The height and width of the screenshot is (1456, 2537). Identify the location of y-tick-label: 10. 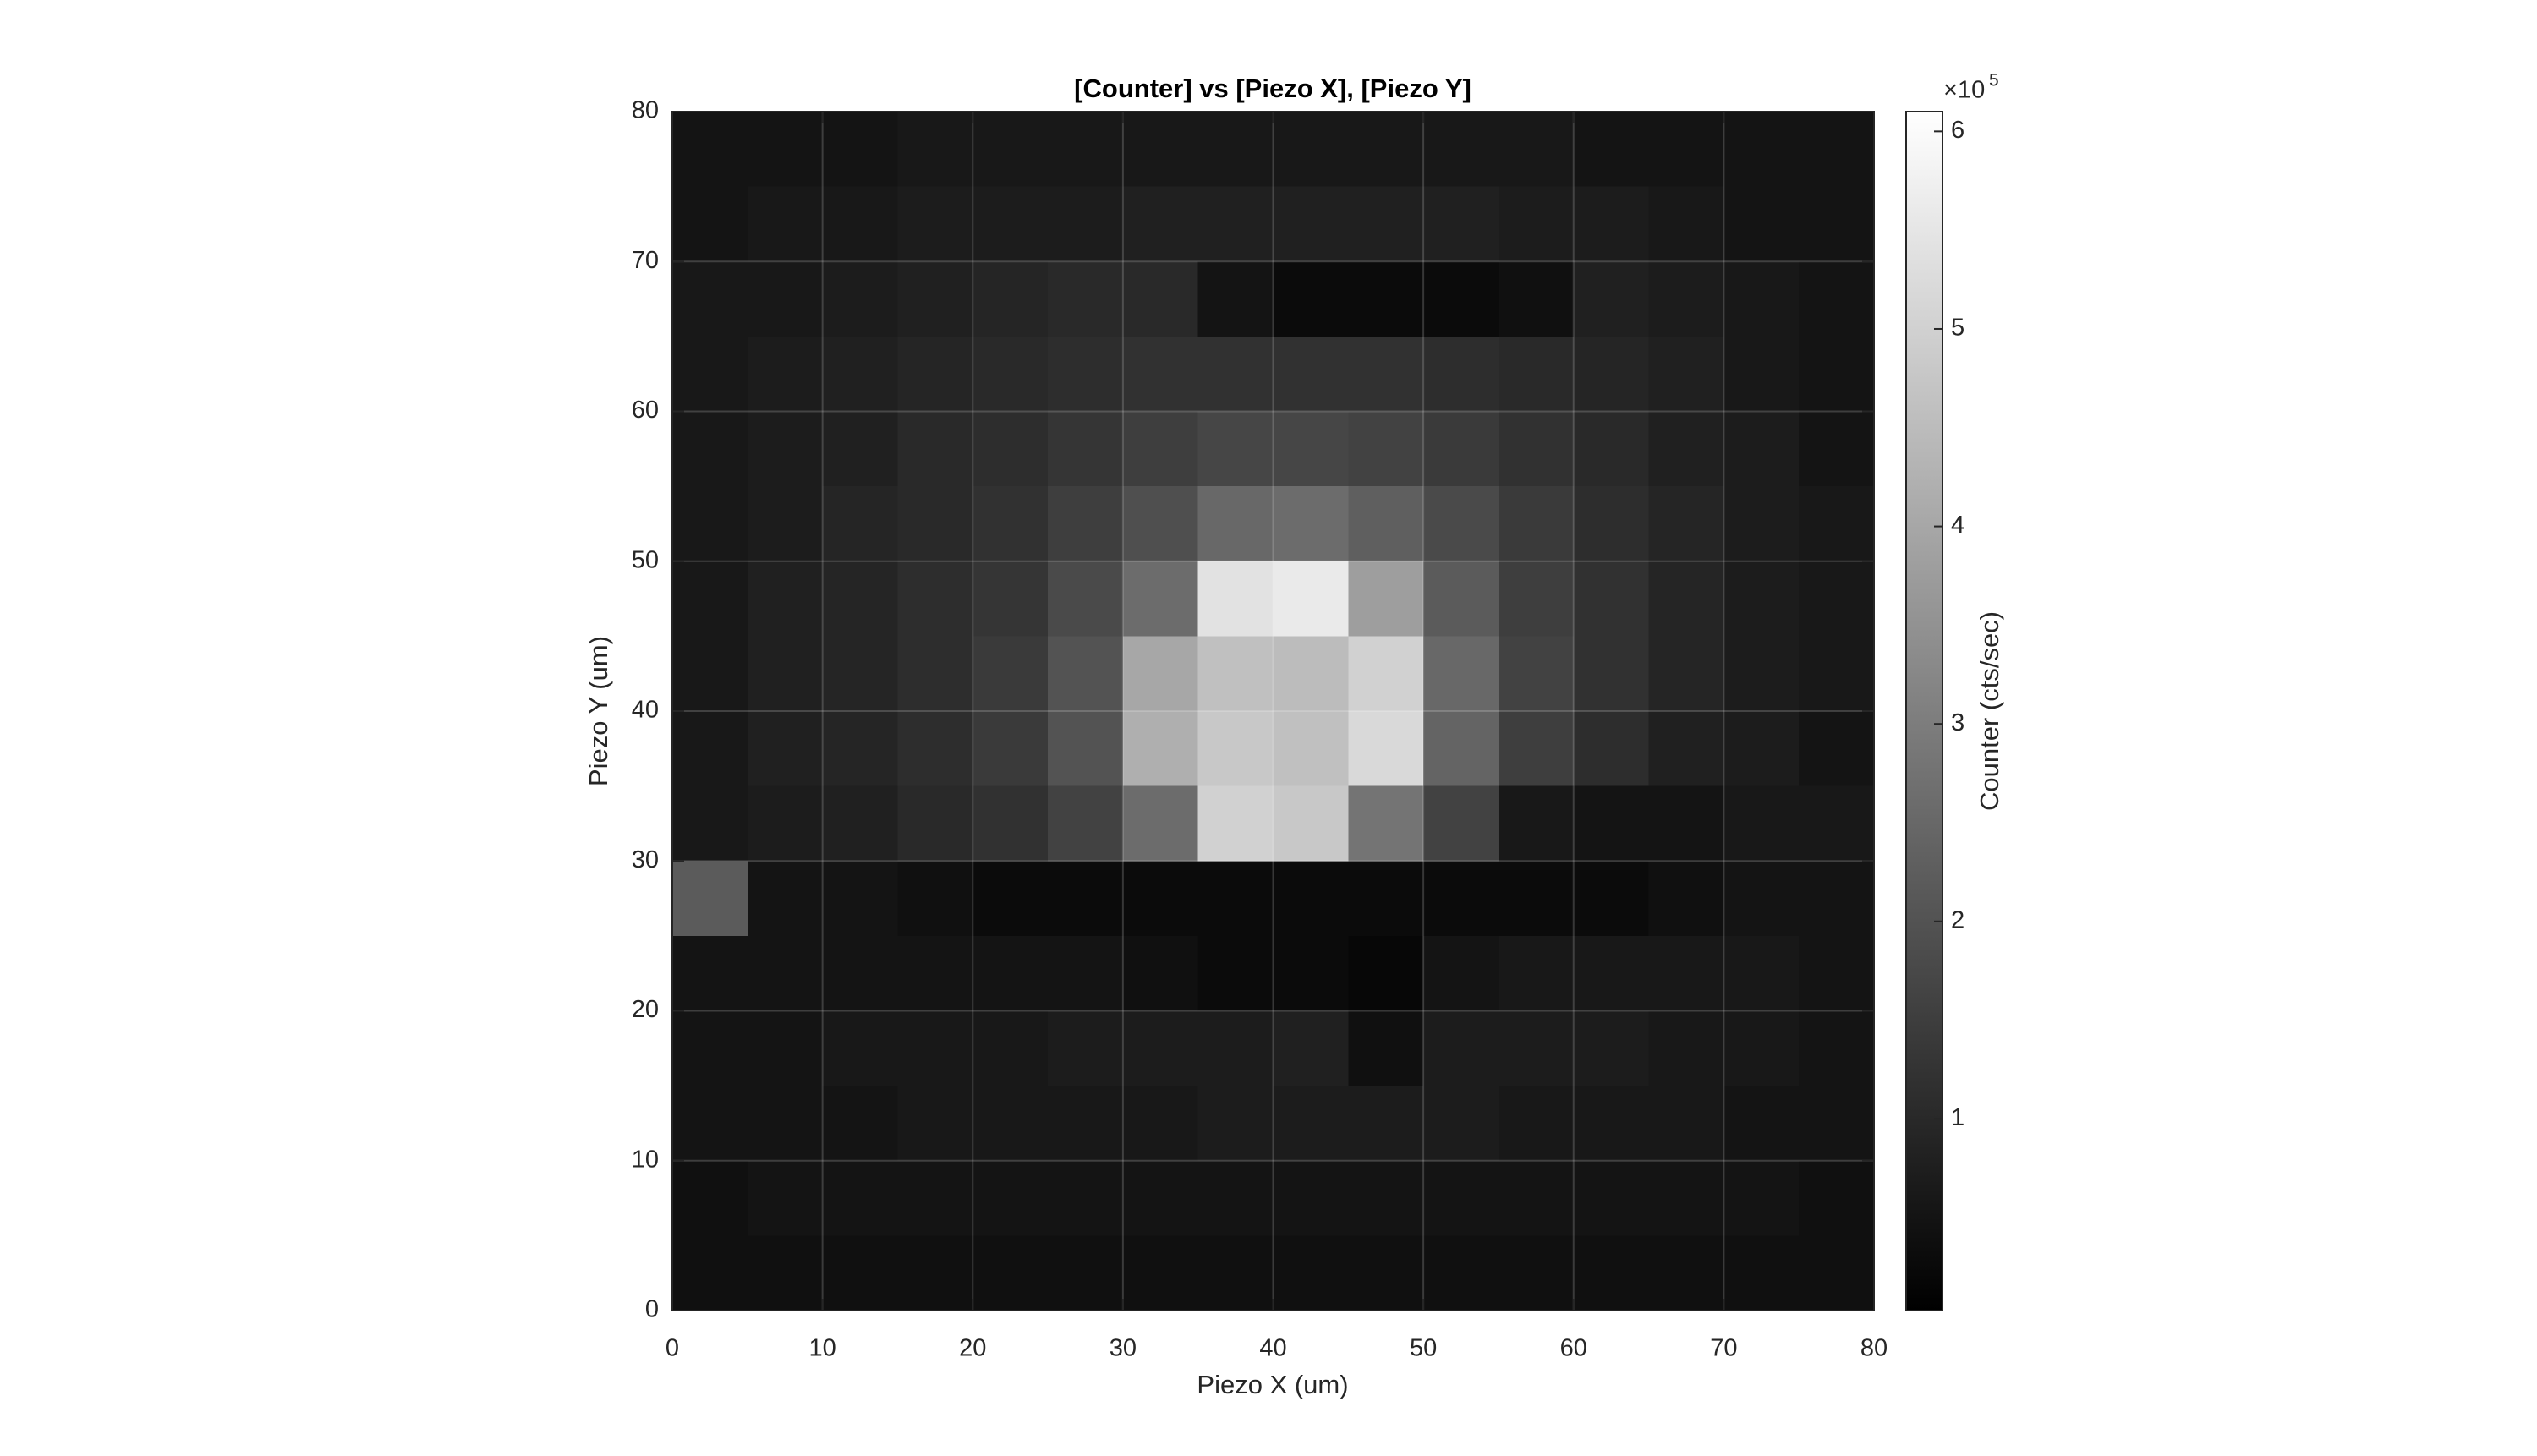
(645, 1159).